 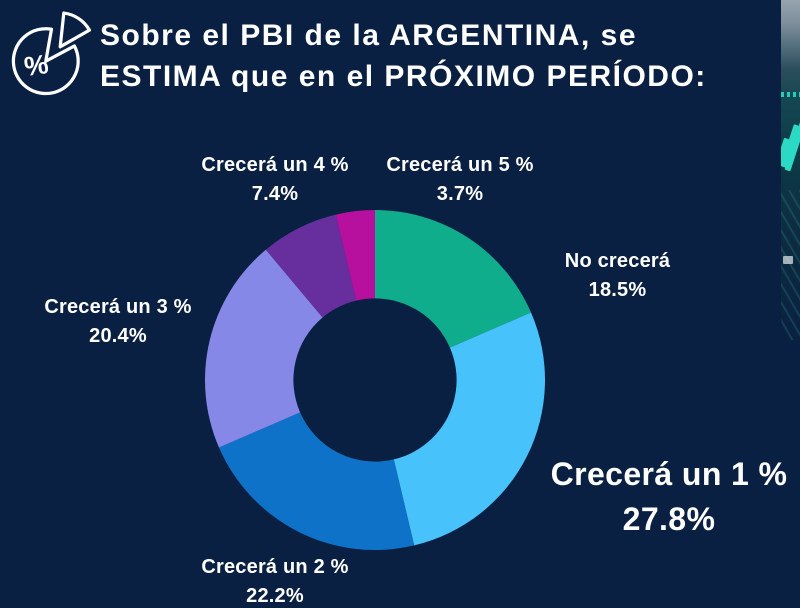 What do you see at coordinates (460, 165) in the screenshot?
I see `slice-label: Crecerá un 5 %` at bounding box center [460, 165].